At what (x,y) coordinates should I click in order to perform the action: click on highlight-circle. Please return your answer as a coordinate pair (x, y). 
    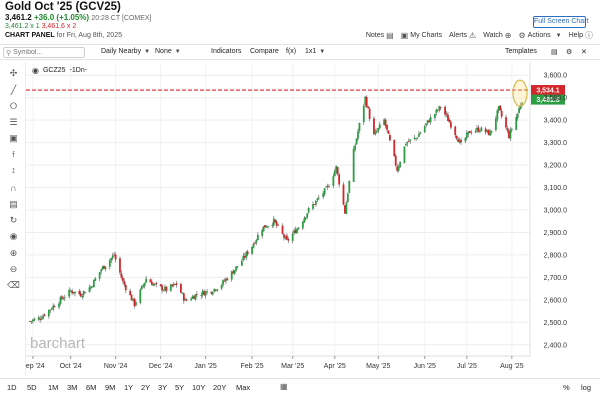
    Looking at the image, I should click on (520, 93).